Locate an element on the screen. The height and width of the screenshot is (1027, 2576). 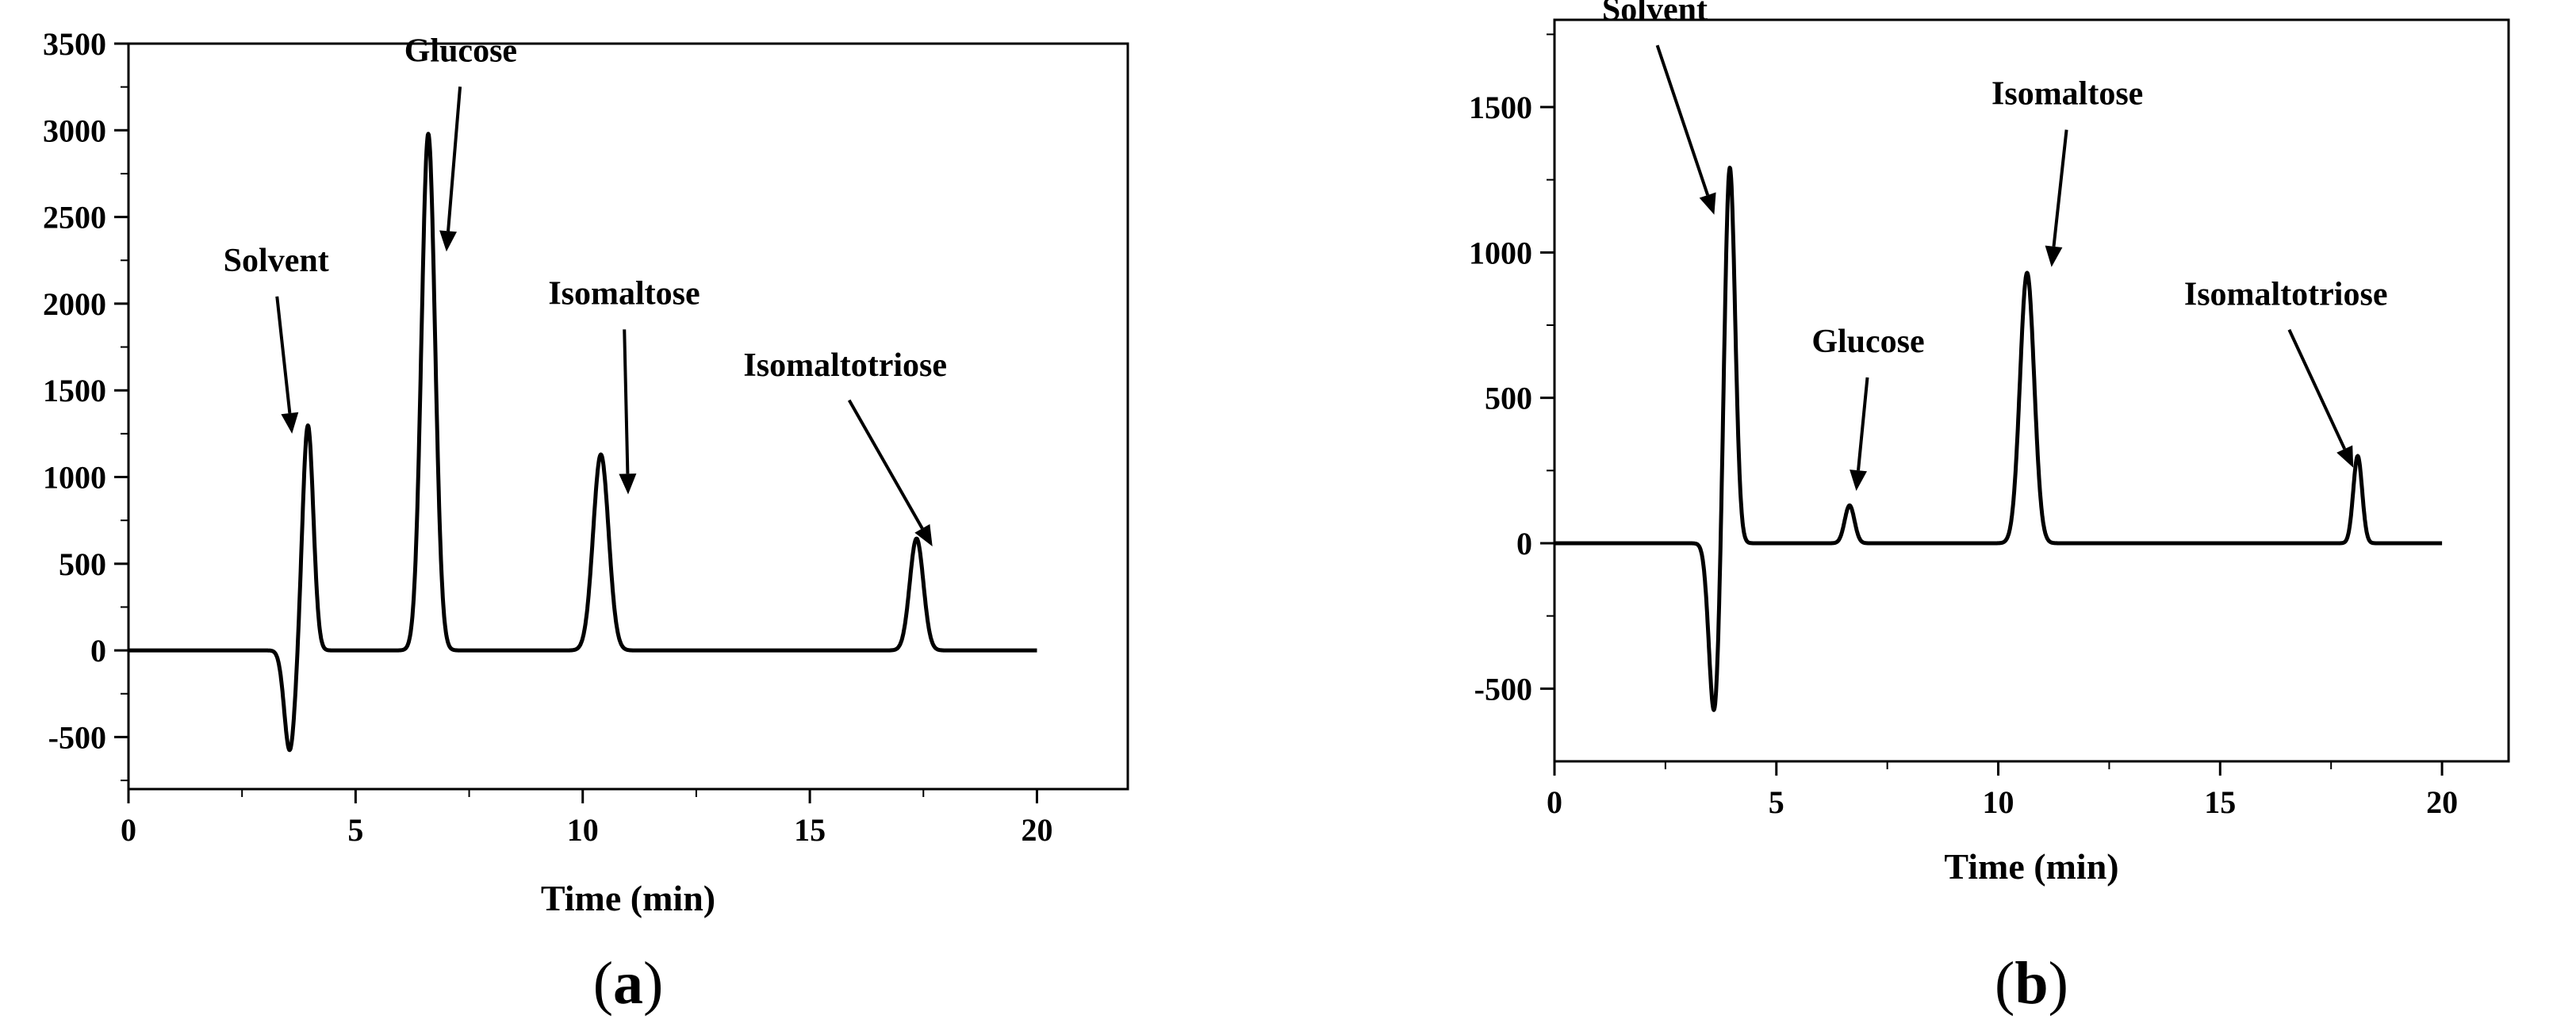
peak-label-glucose-a: Glucose is located at coordinates (461, 51).